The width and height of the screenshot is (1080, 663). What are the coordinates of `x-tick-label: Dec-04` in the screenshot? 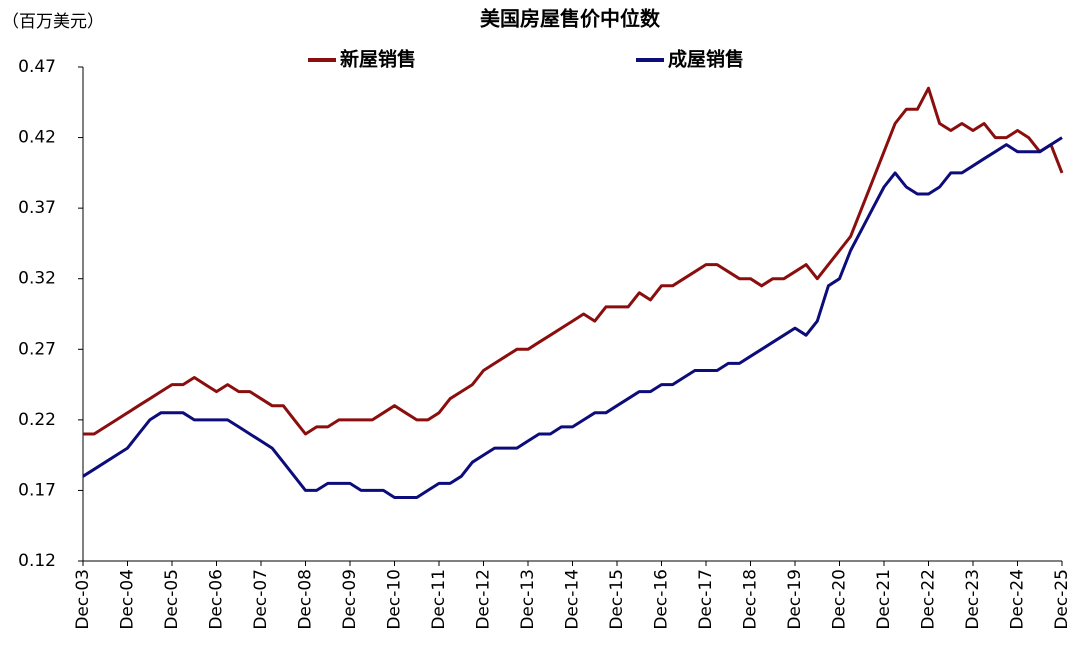 It's located at (128, 599).